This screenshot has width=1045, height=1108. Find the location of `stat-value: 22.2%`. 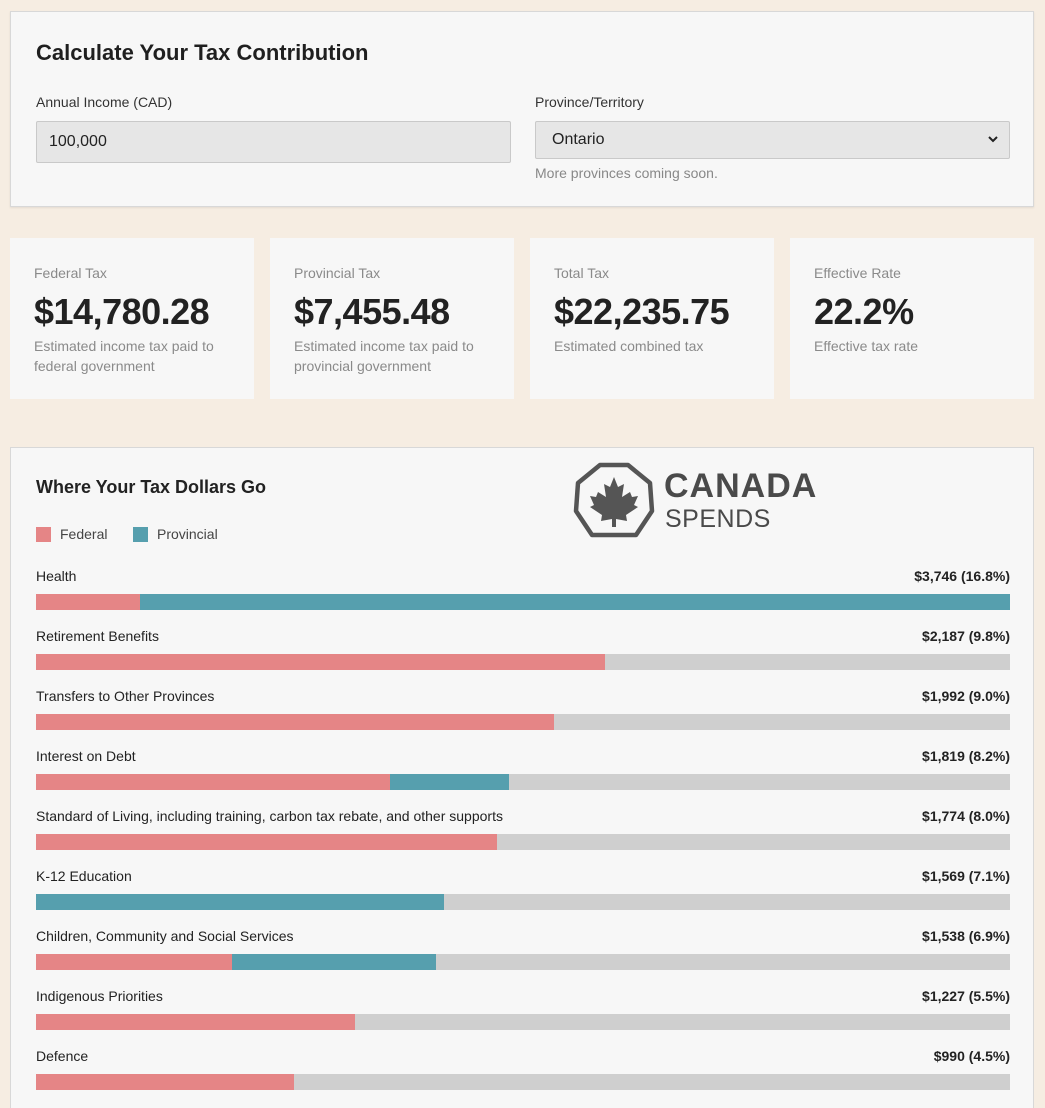

stat-value: 22.2% is located at coordinates (864, 311).